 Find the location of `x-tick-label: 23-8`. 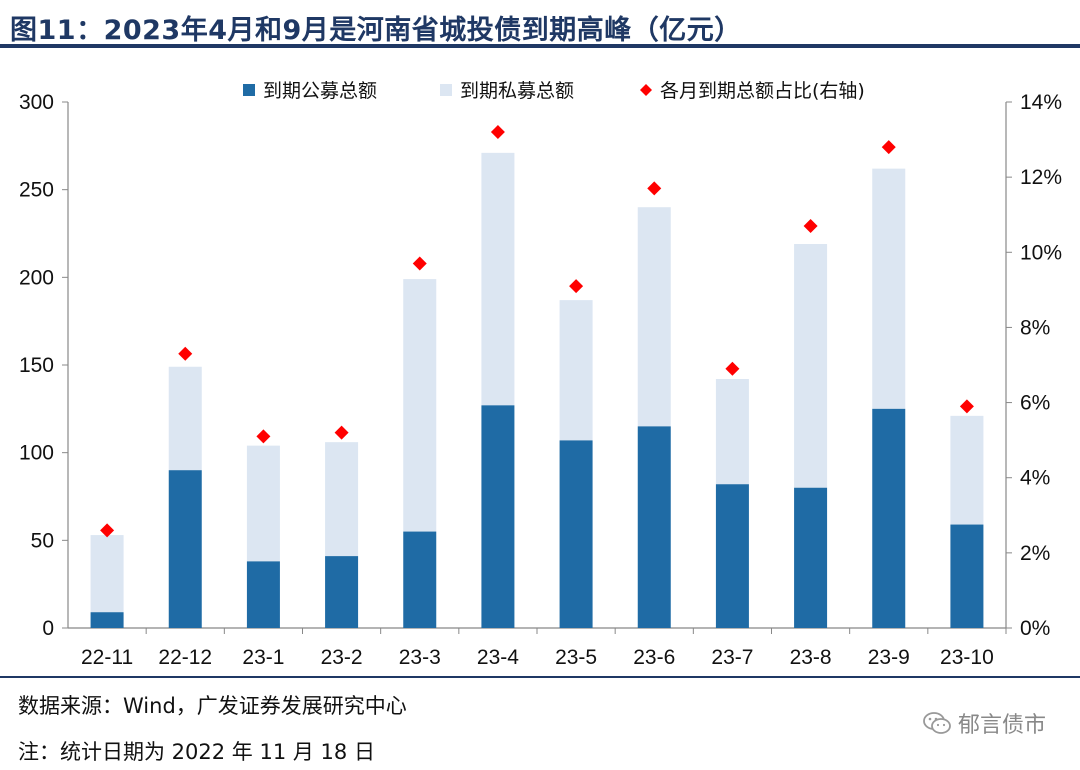

x-tick-label: 23-8 is located at coordinates (811, 657).